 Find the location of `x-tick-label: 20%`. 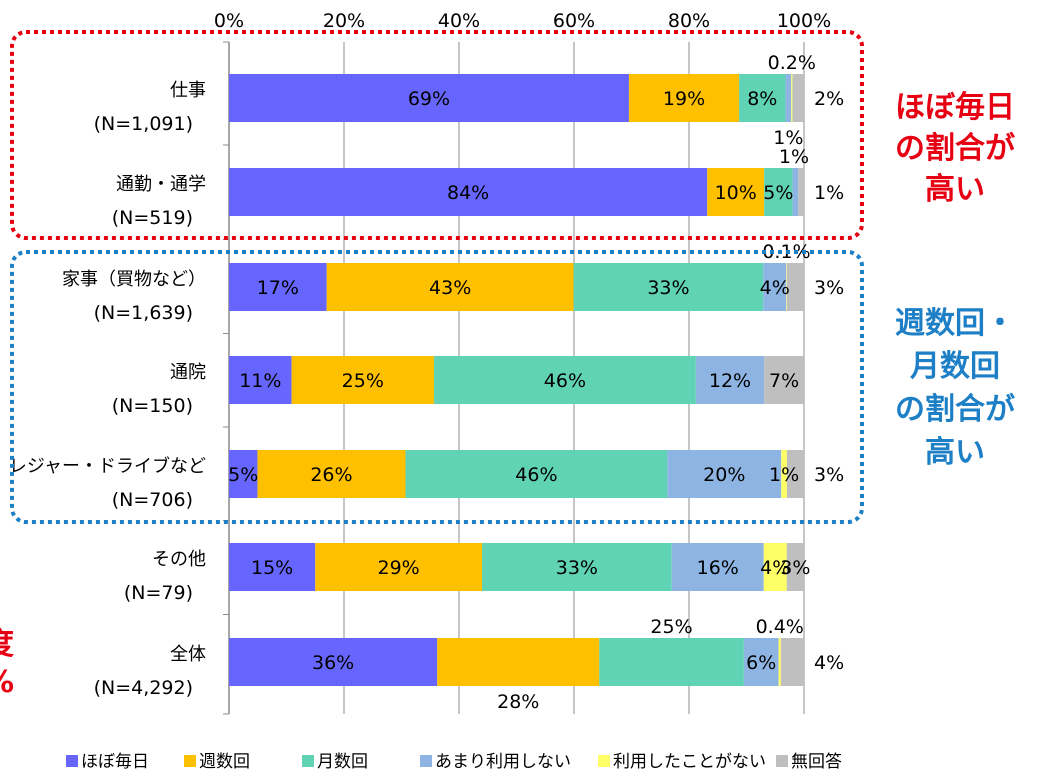

x-tick-label: 20% is located at coordinates (344, 21).